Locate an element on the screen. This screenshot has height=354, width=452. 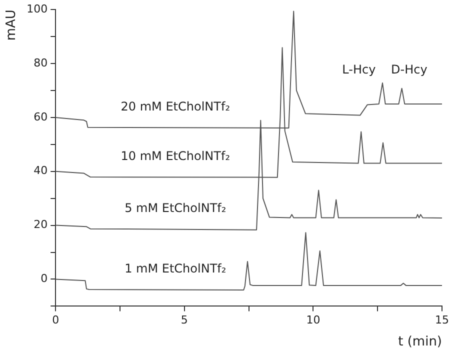
y-axis-title: mAU is located at coordinates (12, 25).